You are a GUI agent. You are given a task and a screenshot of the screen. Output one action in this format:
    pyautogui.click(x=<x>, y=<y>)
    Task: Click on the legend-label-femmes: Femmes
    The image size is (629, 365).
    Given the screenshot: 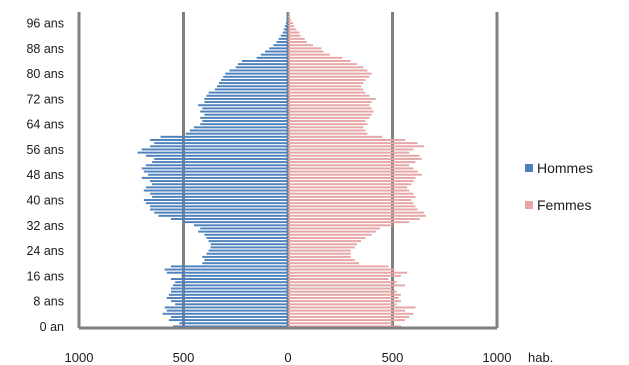 What is the action you would take?
    pyautogui.click(x=564, y=205)
    